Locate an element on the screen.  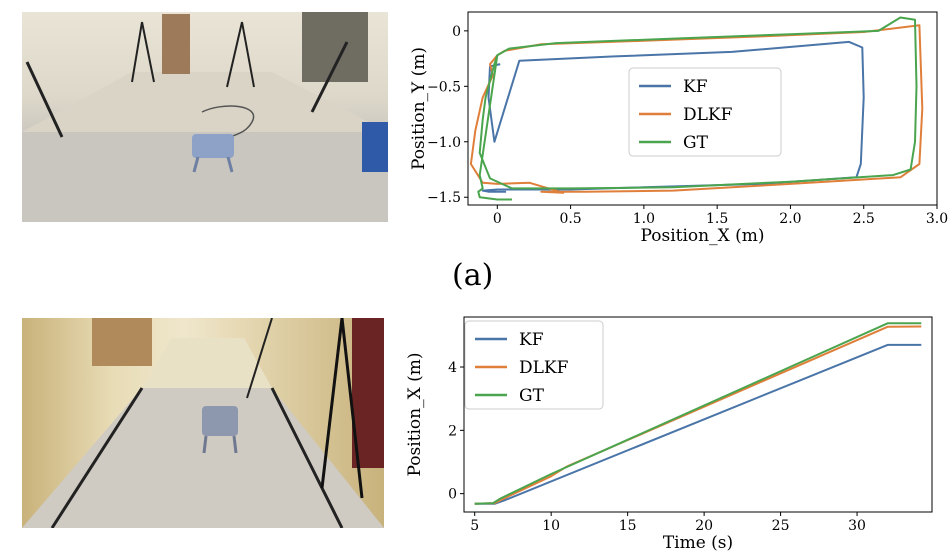
x-axis-label: Position_X (m) is located at coordinates (703, 236).